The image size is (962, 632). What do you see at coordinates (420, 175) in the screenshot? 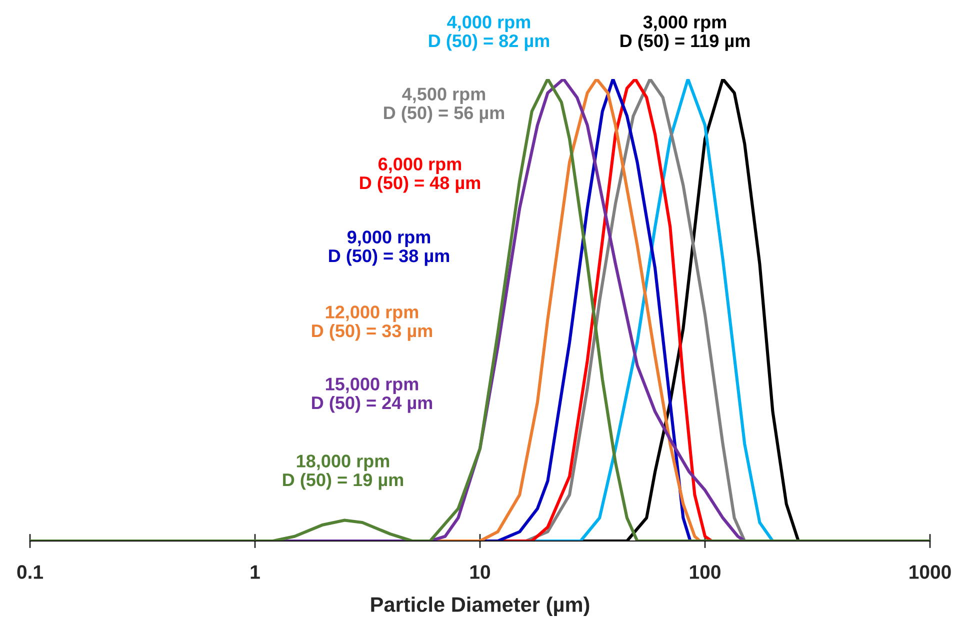
I see `text: 6,000 rpm D (50) = 48 µm` at bounding box center [420, 175].